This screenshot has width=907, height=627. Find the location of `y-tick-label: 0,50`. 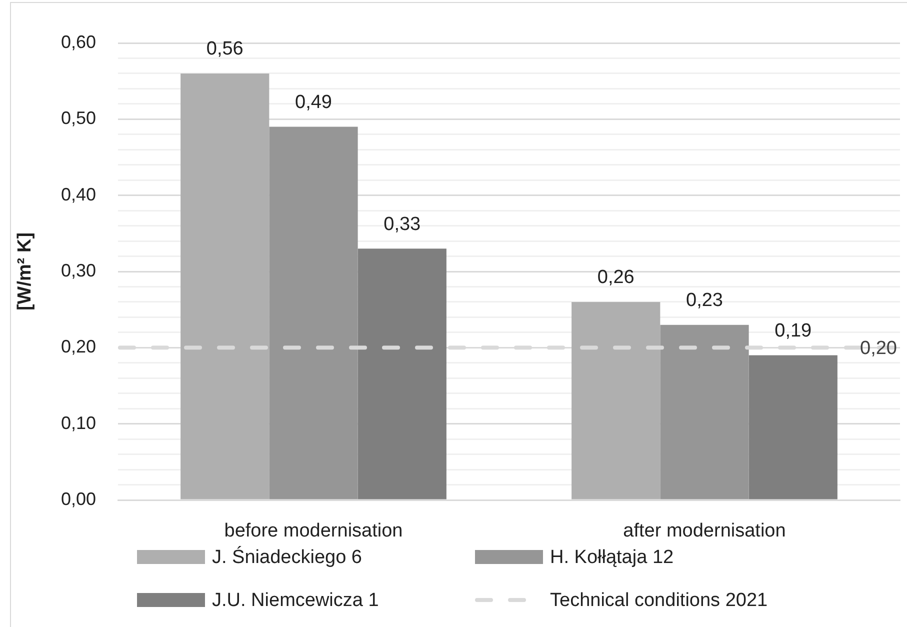

y-tick-label: 0,50 is located at coordinates (78, 118).